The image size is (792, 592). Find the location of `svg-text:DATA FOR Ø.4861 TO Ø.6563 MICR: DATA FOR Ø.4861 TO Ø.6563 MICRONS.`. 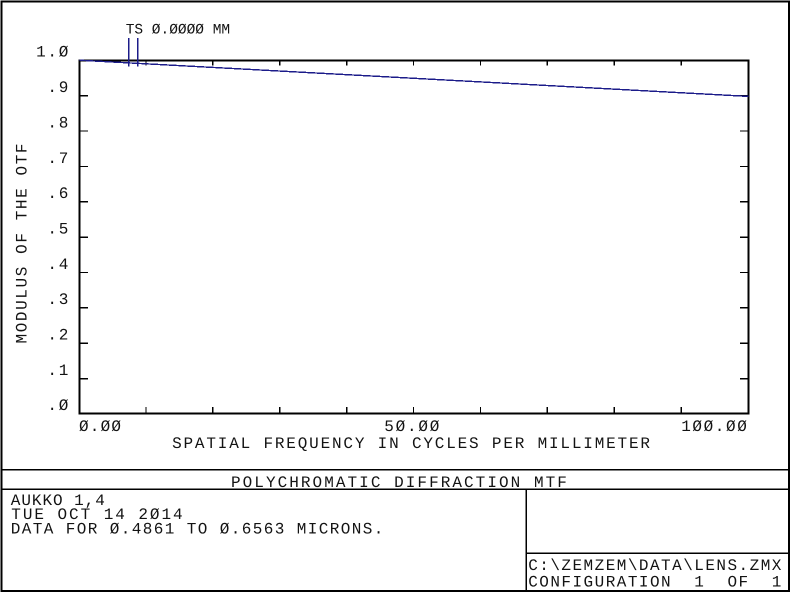

svg-text:DATA FOR Ø.4861 TO Ø.6563 MICR: DATA FOR Ø.4861 TO Ø.6563 MICRONS. is located at coordinates (198, 529).